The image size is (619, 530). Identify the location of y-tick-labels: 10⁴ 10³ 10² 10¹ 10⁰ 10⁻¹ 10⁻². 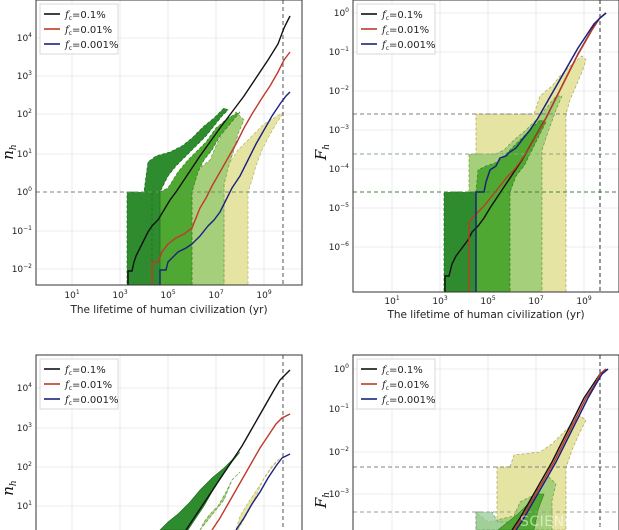
(22, 153).